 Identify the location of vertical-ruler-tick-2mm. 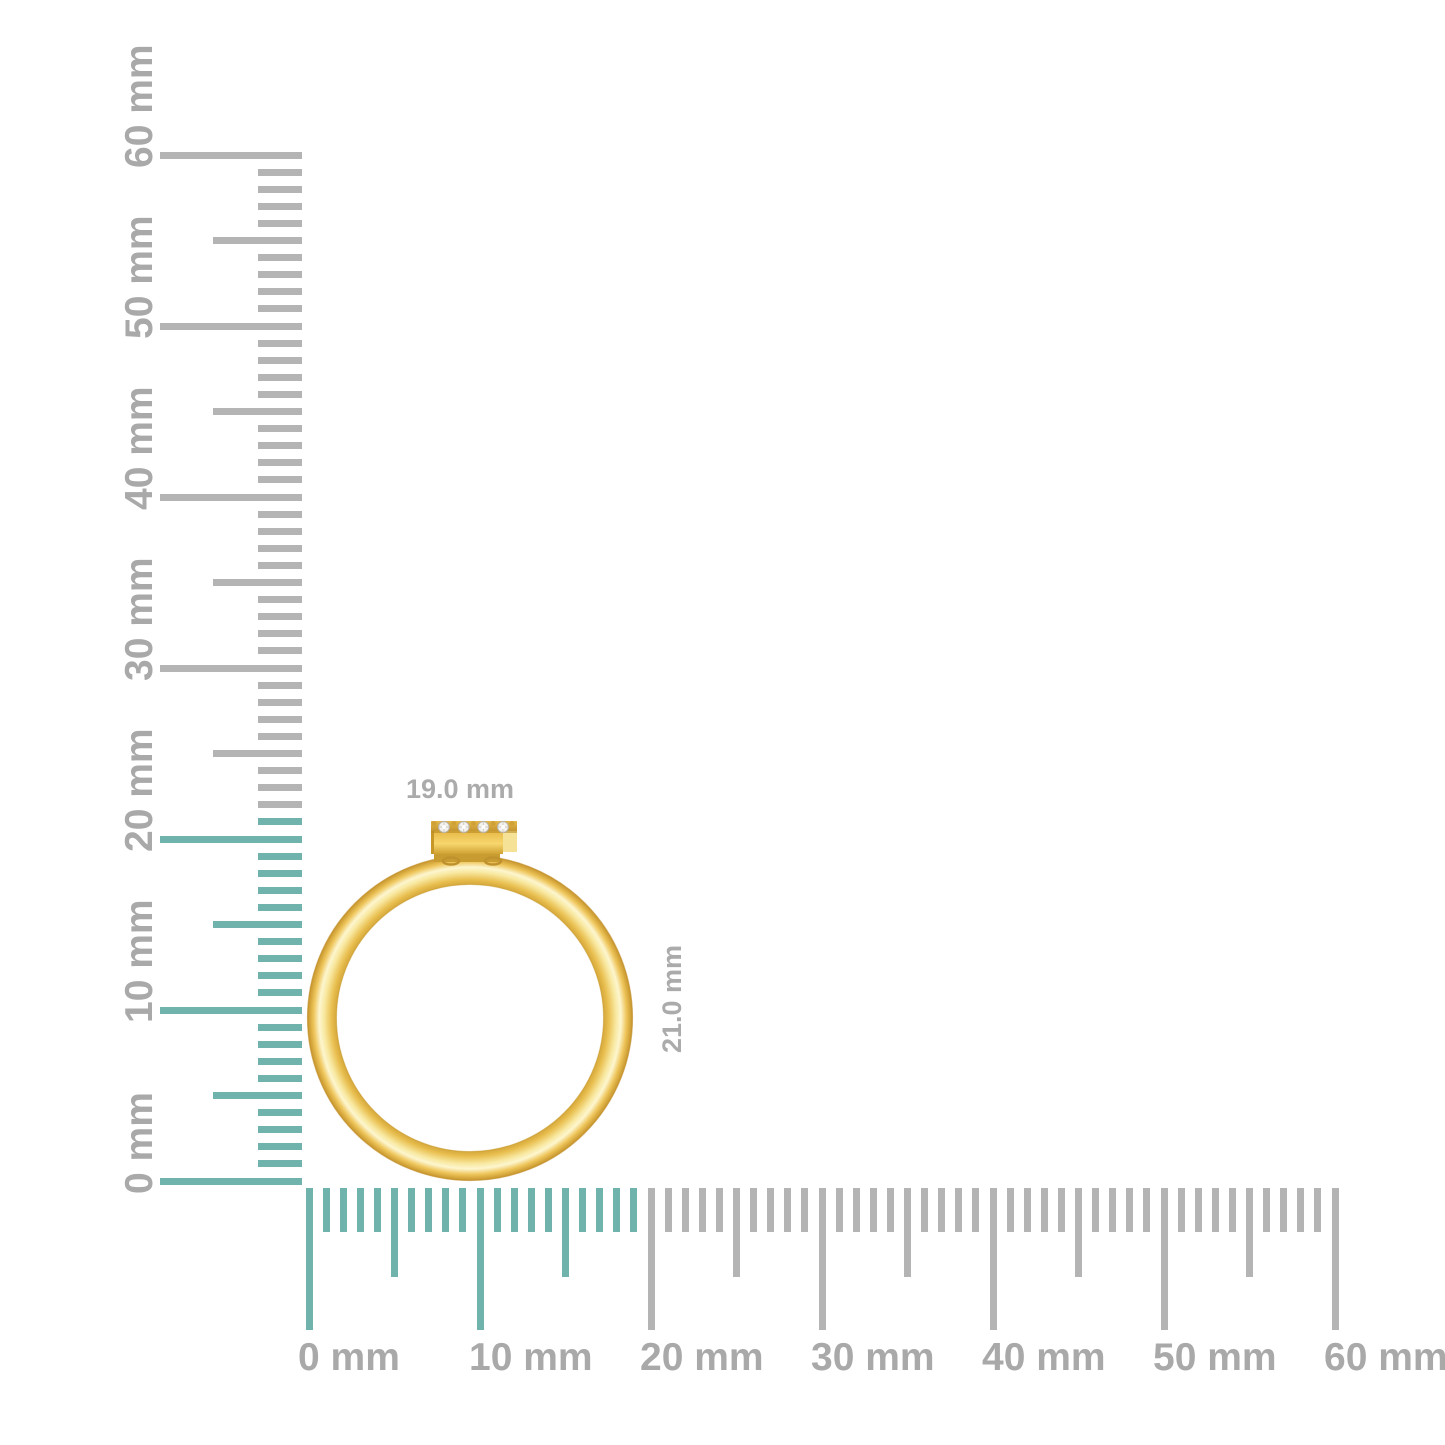
(280, 1147).